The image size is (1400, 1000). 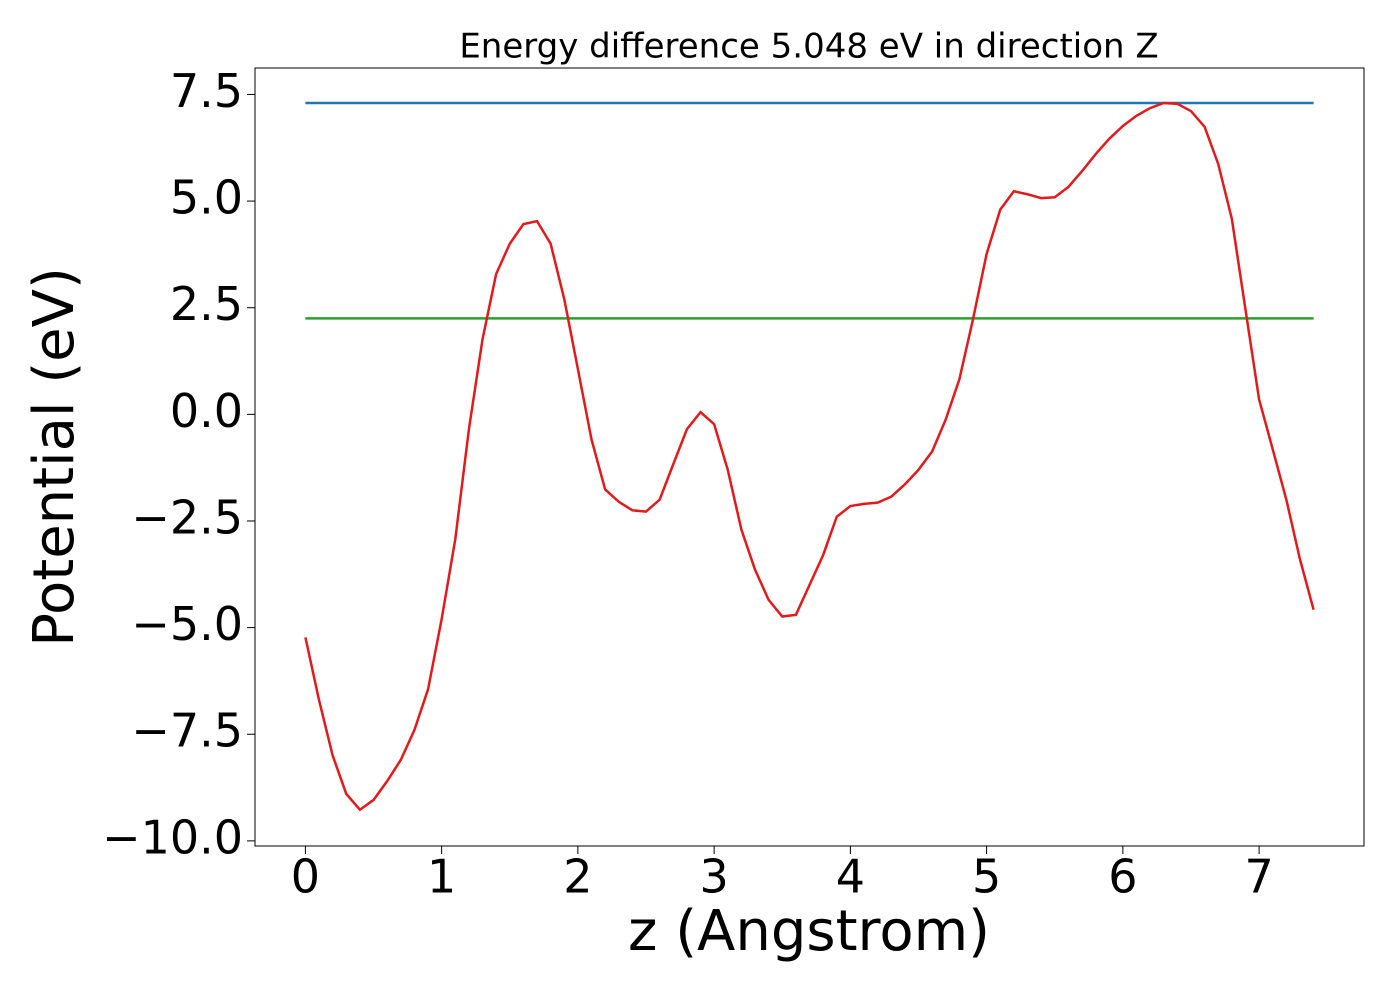 I want to click on x-tick-label: 3, so click(x=713, y=877).